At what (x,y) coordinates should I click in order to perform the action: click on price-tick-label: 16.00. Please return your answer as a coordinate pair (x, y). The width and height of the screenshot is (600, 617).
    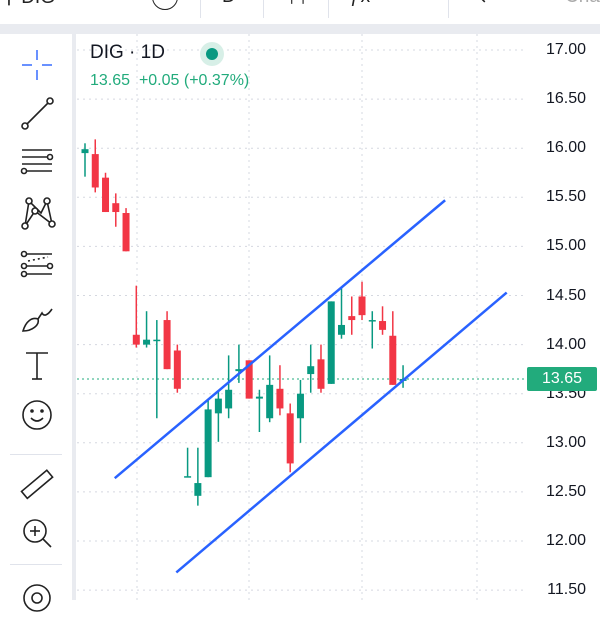
    Looking at the image, I should click on (565, 148).